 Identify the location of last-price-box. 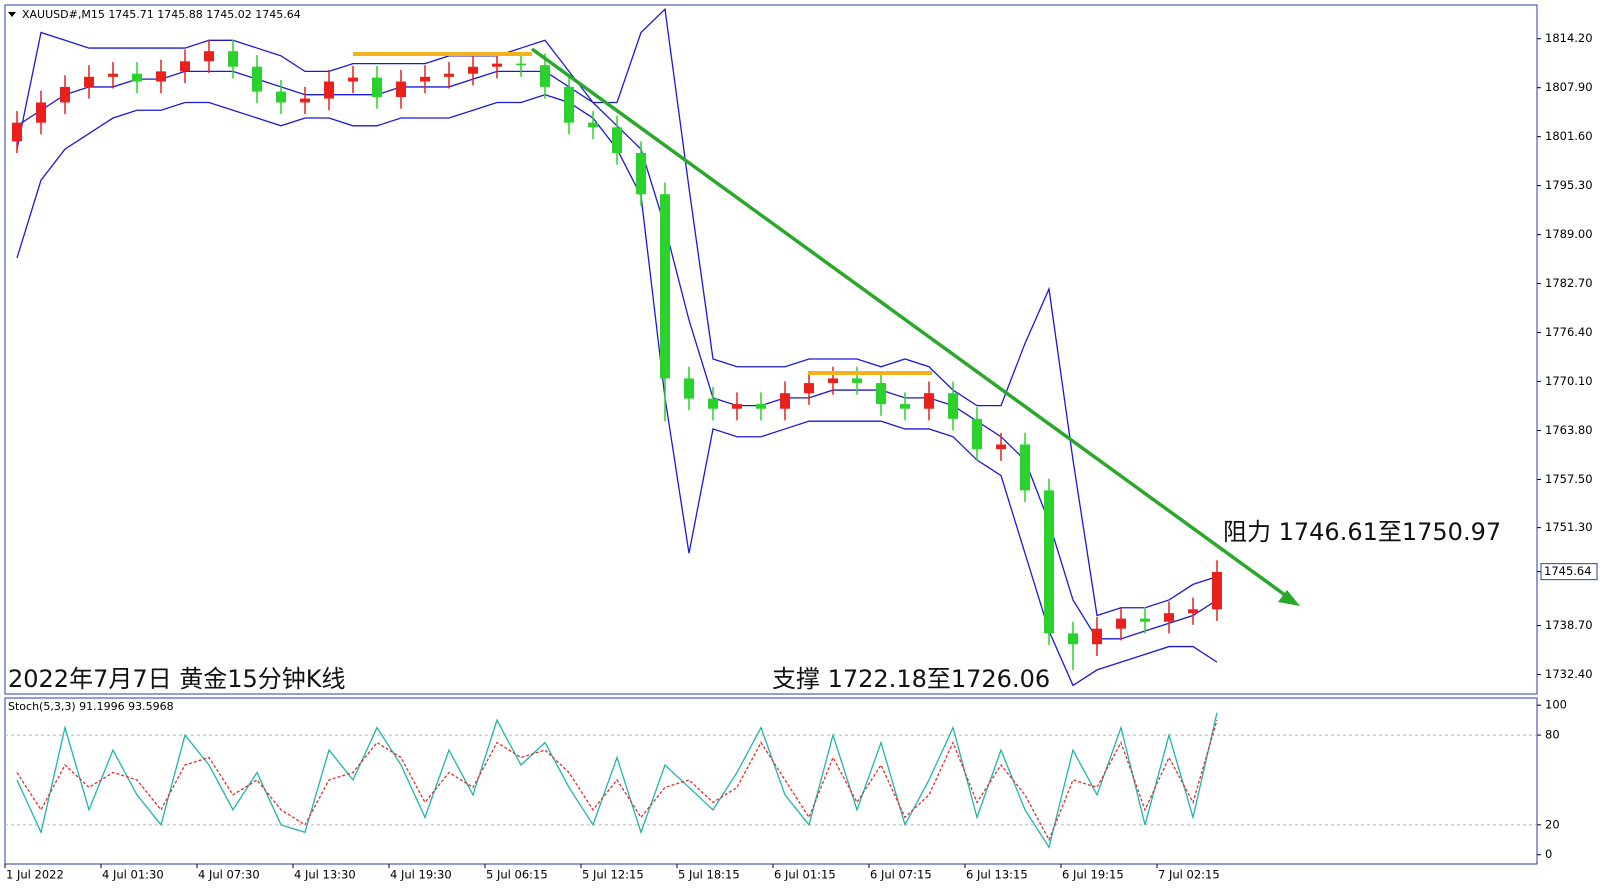
(1569, 572).